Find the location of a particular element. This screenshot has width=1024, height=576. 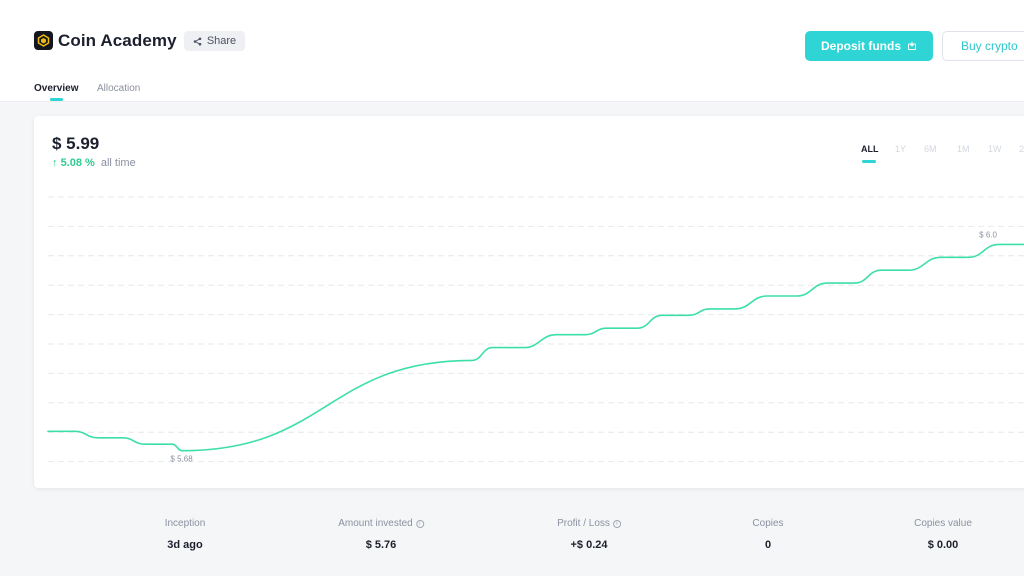

range-all: ALL is located at coordinates (870, 149).